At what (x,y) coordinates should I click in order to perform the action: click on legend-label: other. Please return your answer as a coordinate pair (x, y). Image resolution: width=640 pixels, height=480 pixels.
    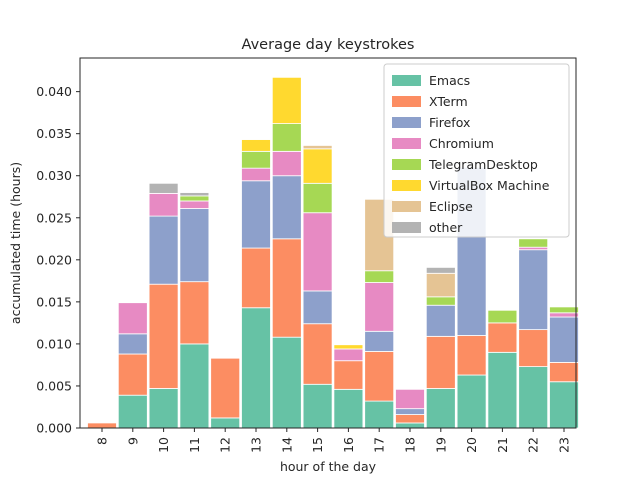
    Looking at the image, I should click on (446, 227).